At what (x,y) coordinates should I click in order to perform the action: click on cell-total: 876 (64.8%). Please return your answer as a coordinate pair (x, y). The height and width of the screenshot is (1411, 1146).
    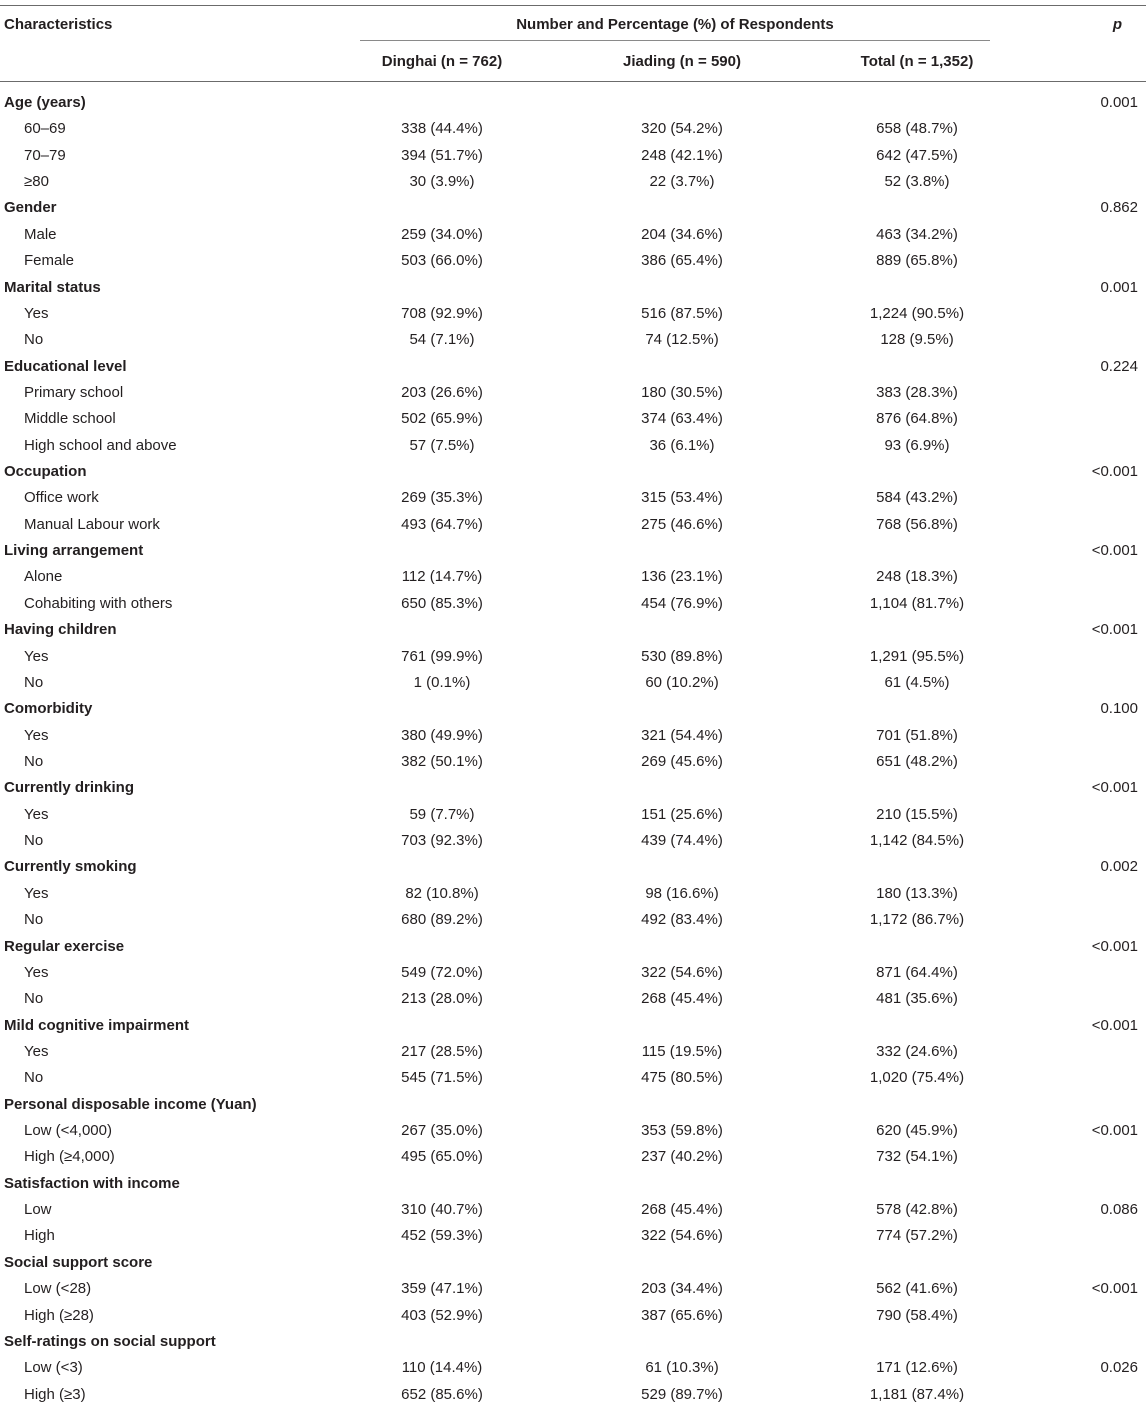
    Looking at the image, I should click on (917, 419).